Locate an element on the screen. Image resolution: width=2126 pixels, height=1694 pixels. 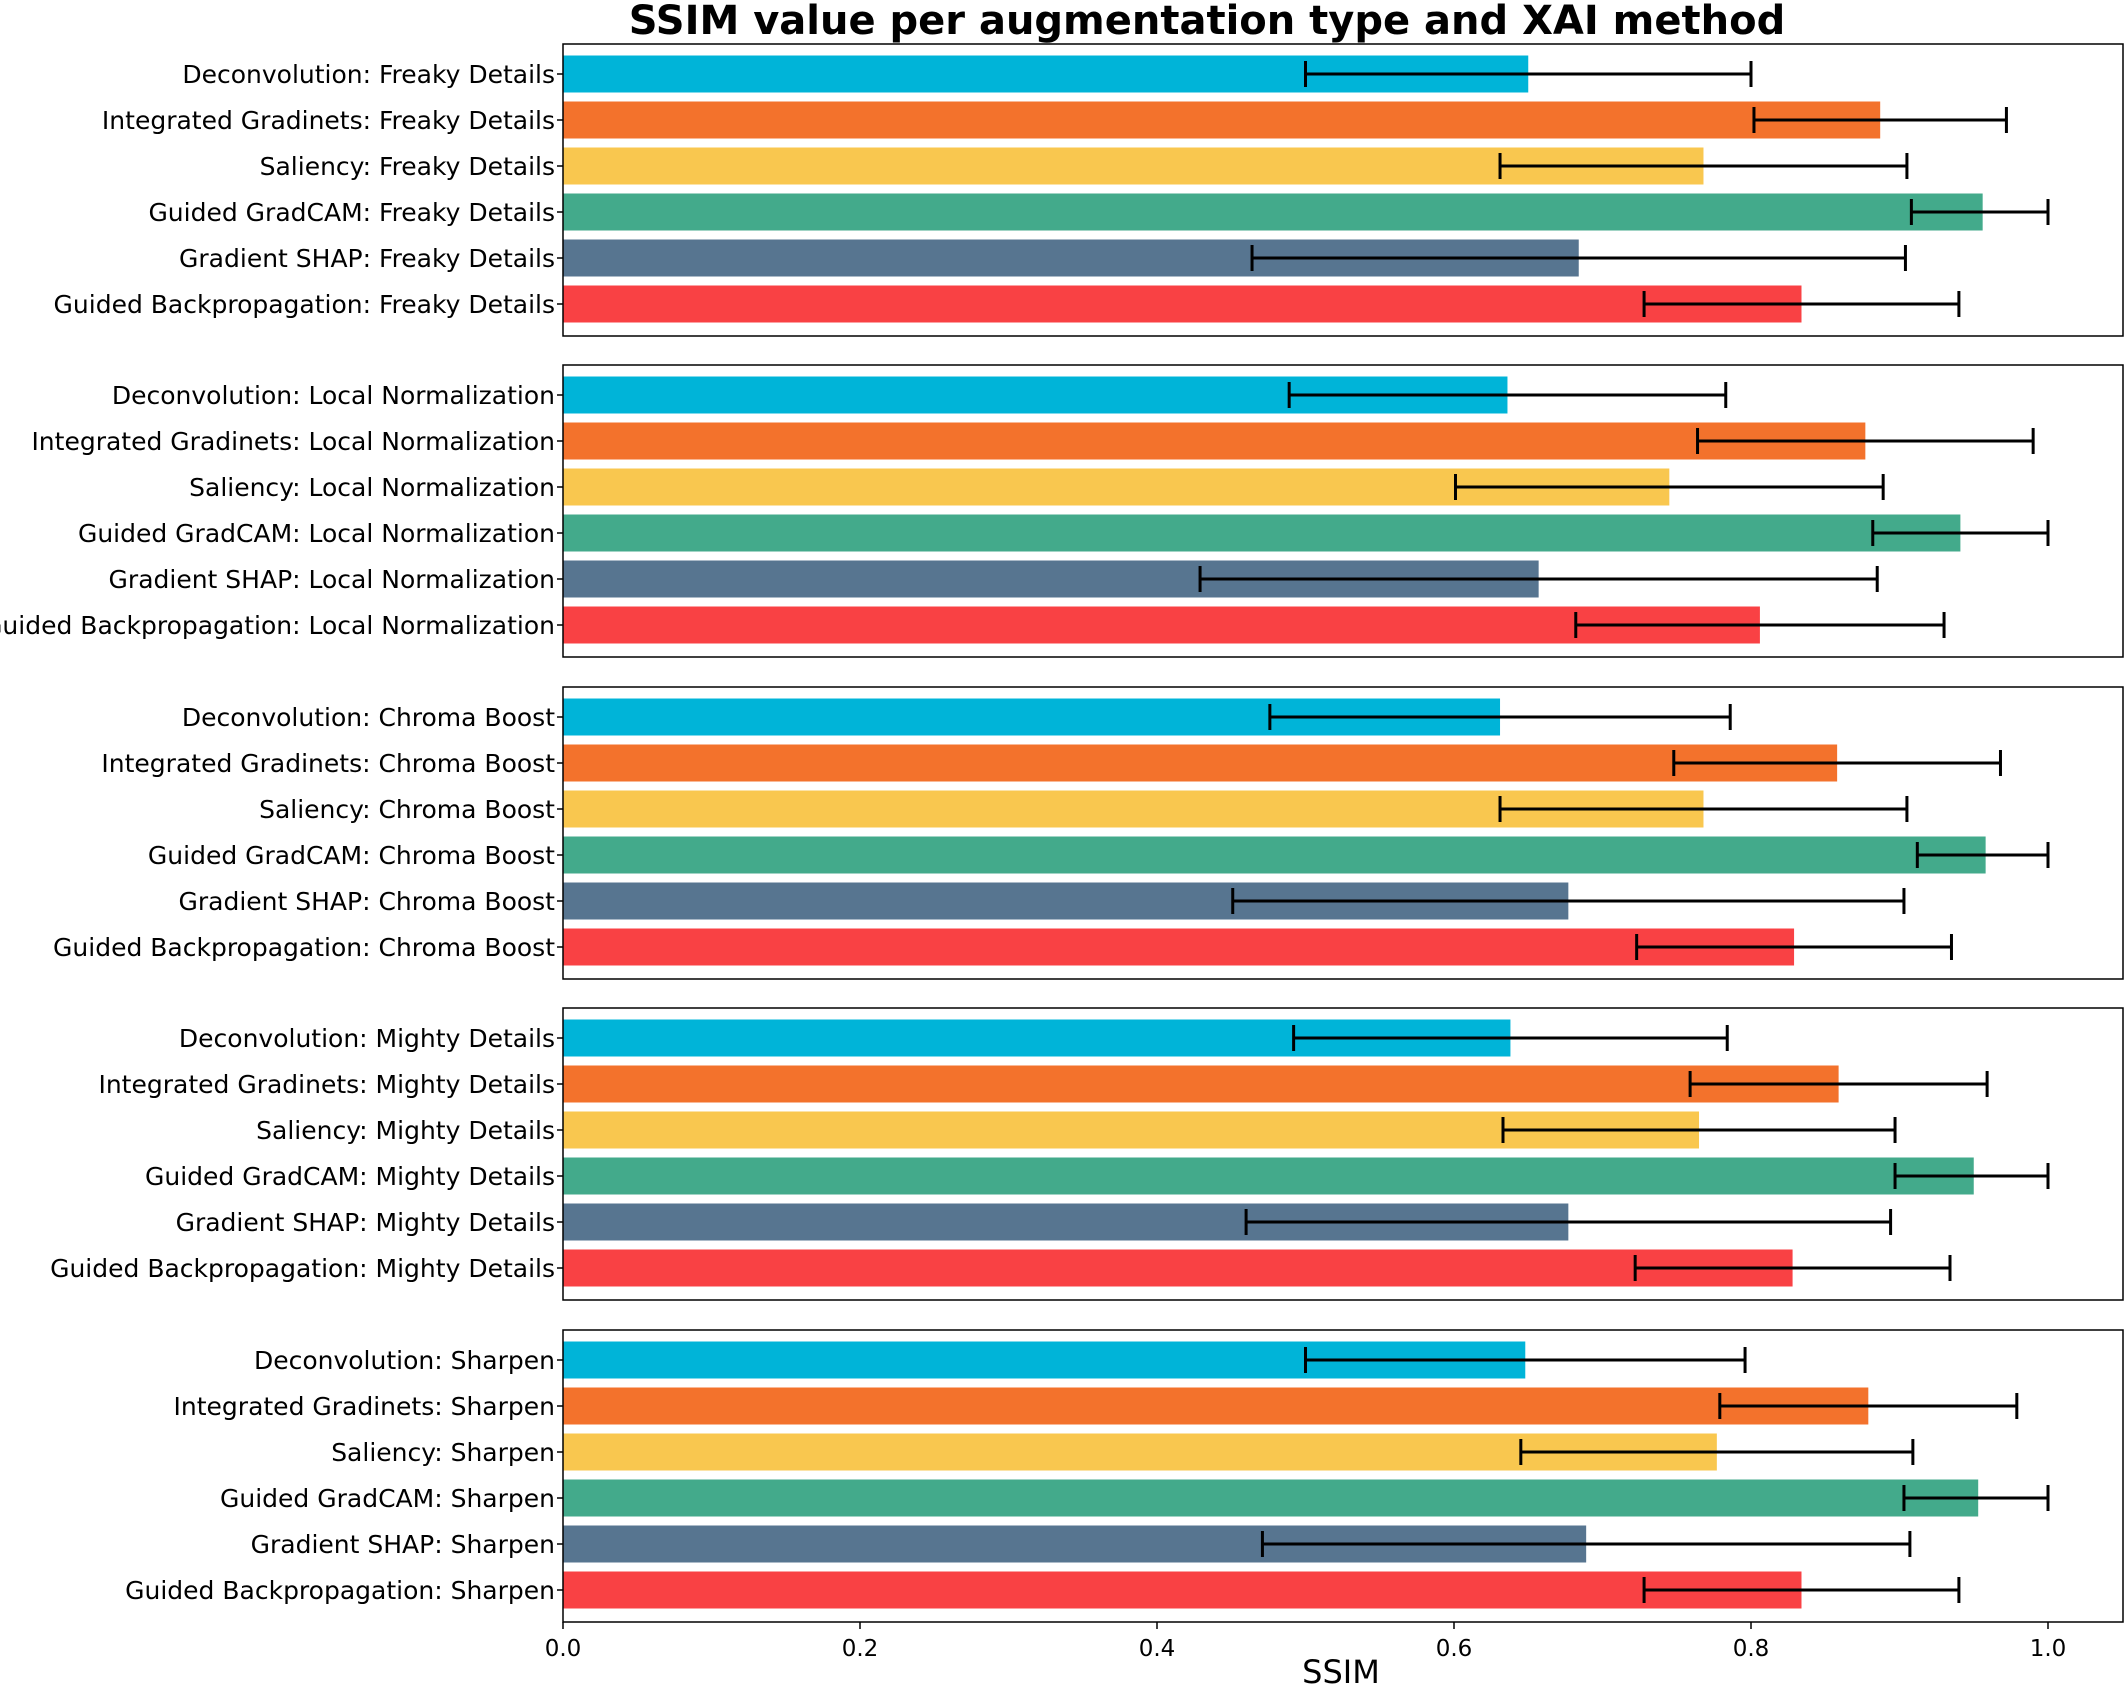
y-tick-label: Gradient SHAP: Local Normalization is located at coordinates (332, 579).